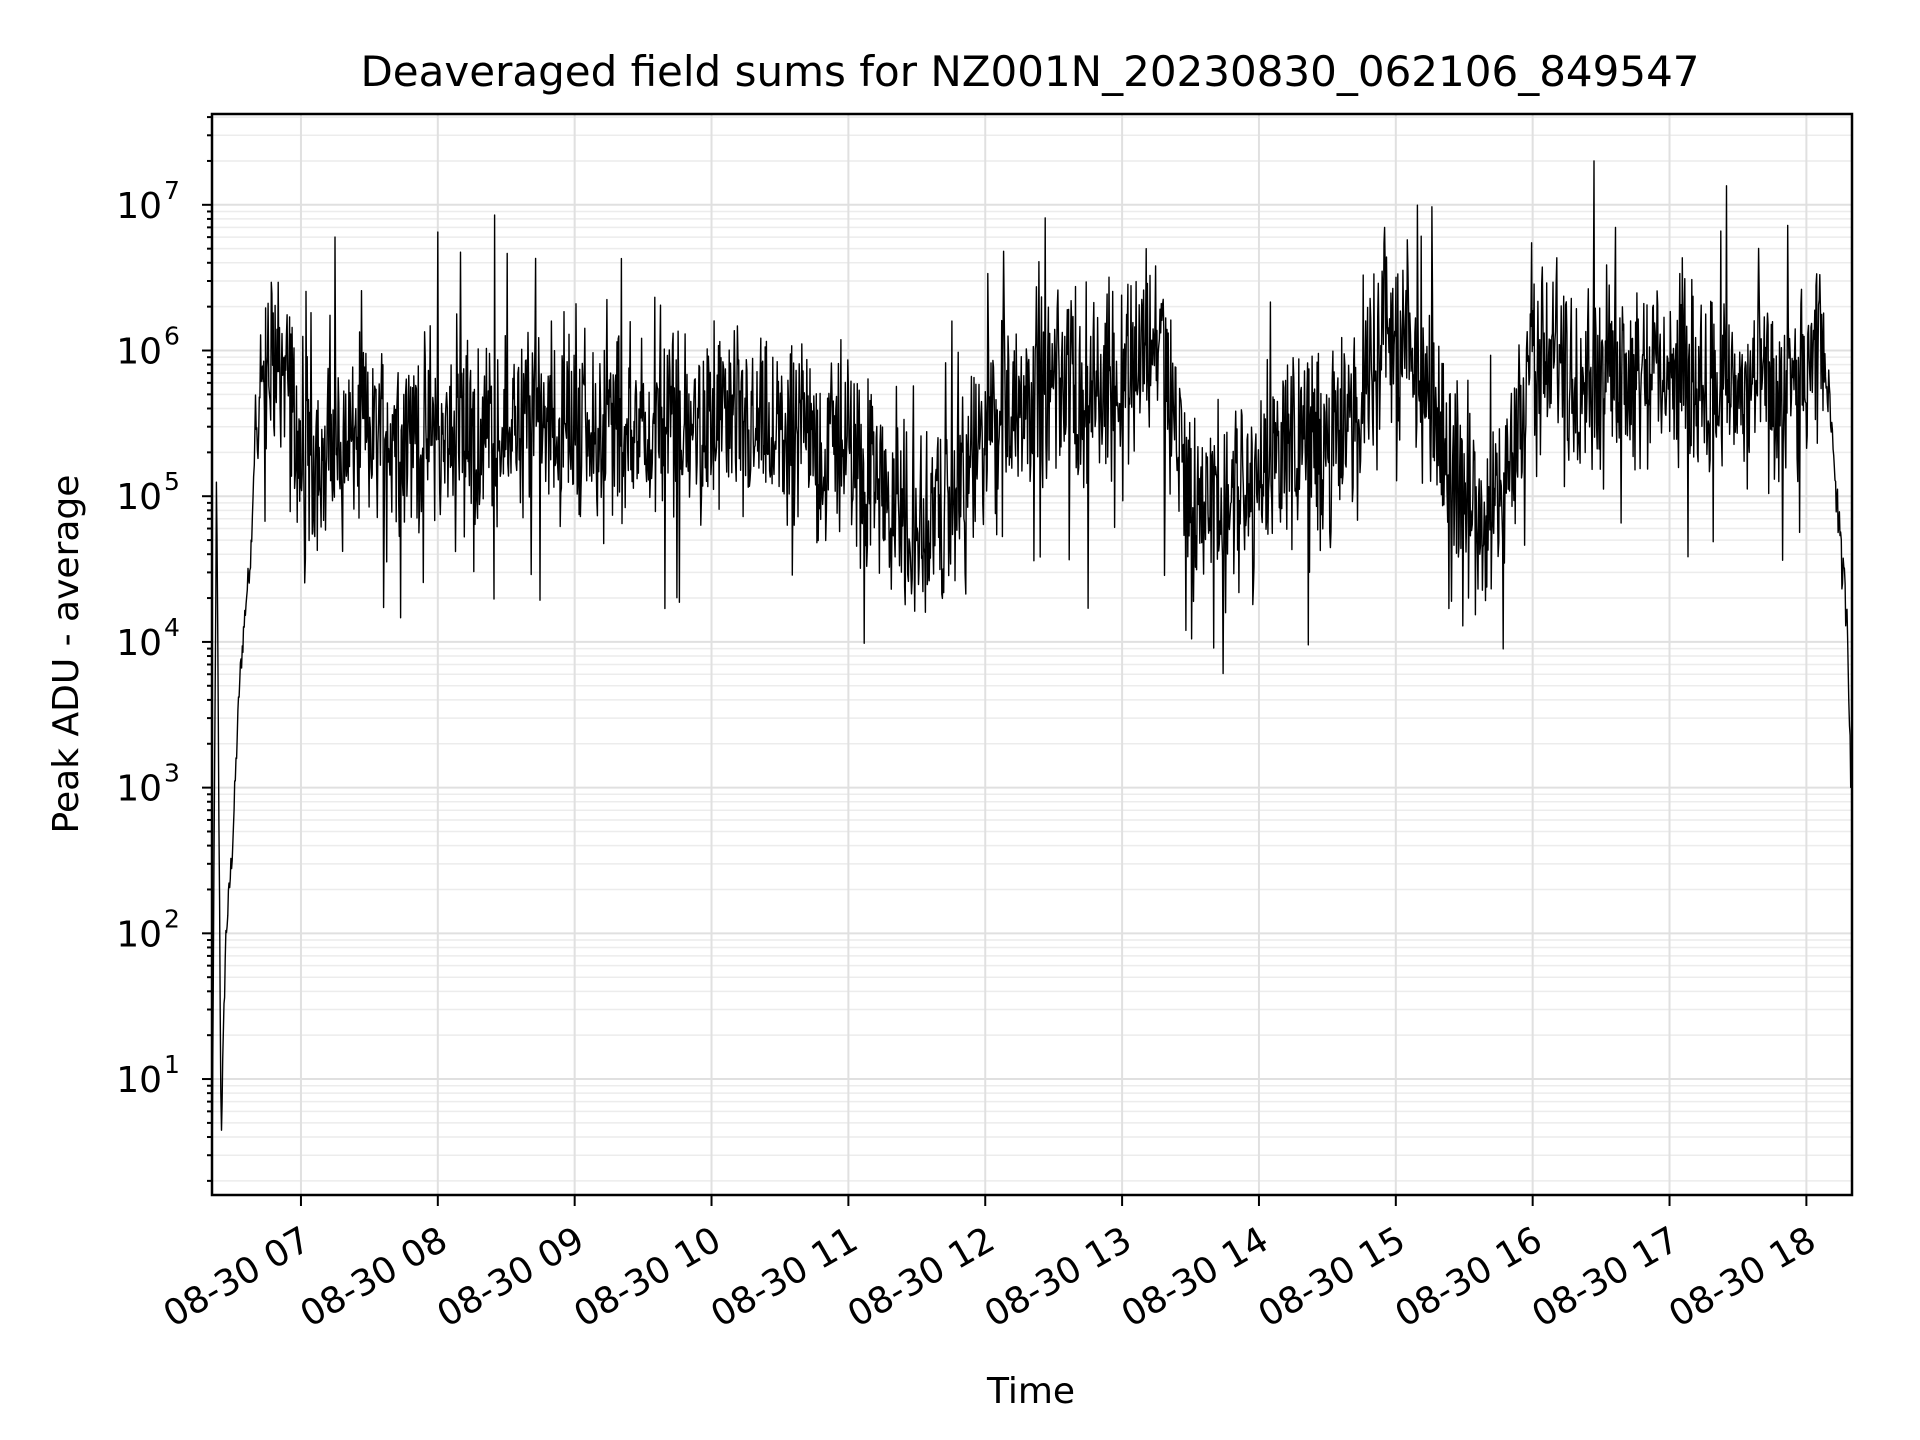 The image size is (1920, 1440). What do you see at coordinates (172, 336) in the screenshot?
I see `y-tick-exponent: 6` at bounding box center [172, 336].